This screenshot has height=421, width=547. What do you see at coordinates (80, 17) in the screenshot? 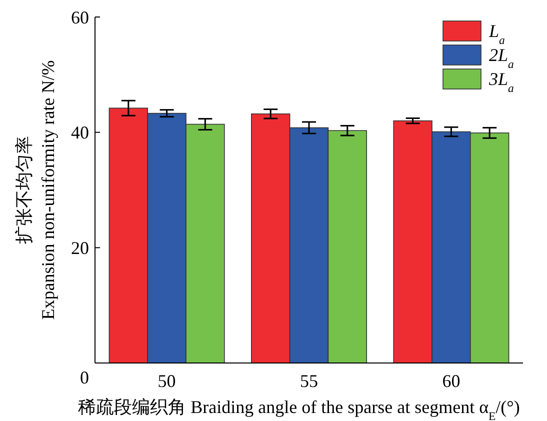
I see `y-tick-label: 60` at bounding box center [80, 17].